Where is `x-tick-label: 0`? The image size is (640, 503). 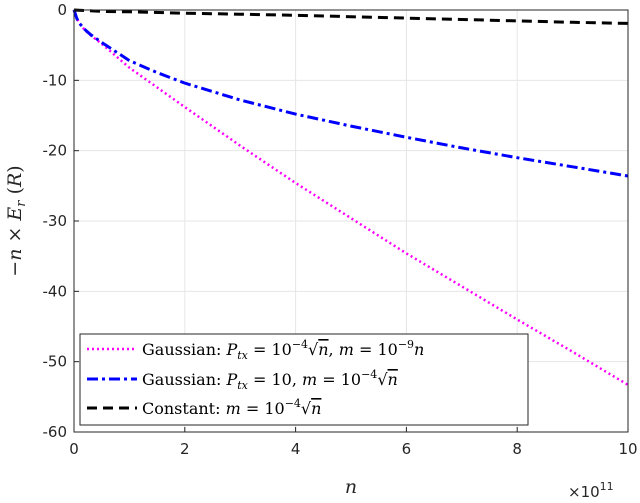 x-tick-label: 0 is located at coordinates (74, 449).